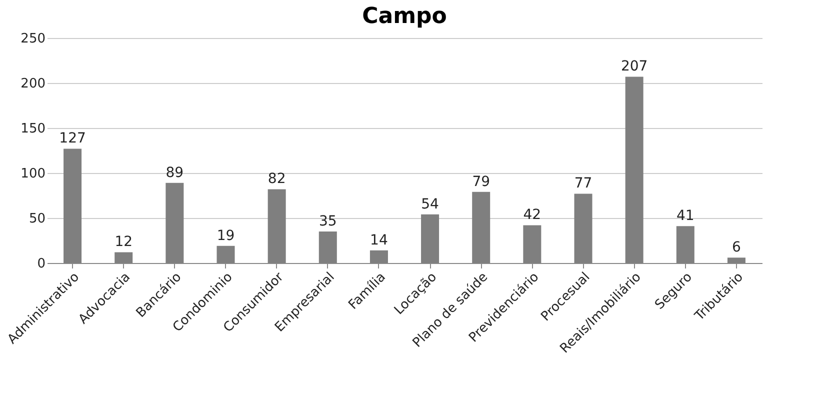  I want to click on data-label: 127, so click(72, 138).